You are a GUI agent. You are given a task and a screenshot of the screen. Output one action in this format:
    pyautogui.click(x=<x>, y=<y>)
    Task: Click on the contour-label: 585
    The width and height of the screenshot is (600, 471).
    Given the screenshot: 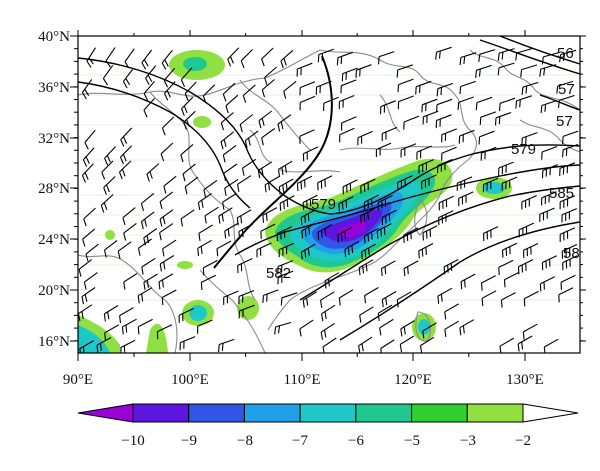 What is the action you would take?
    pyautogui.click(x=561, y=193)
    